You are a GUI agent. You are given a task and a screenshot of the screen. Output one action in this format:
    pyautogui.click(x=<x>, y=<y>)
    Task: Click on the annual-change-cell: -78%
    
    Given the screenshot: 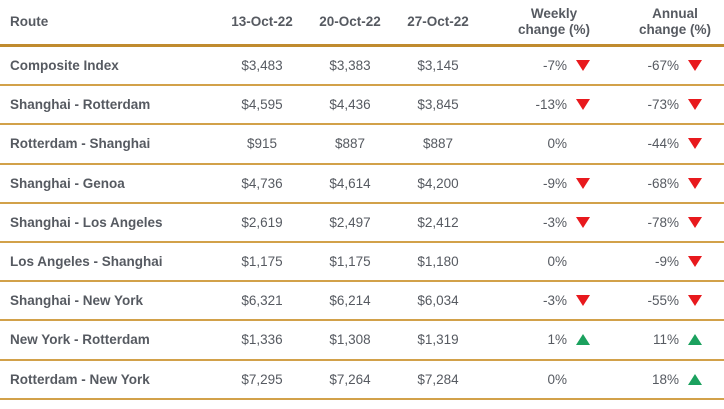 What is the action you would take?
    pyautogui.click(x=668, y=222)
    